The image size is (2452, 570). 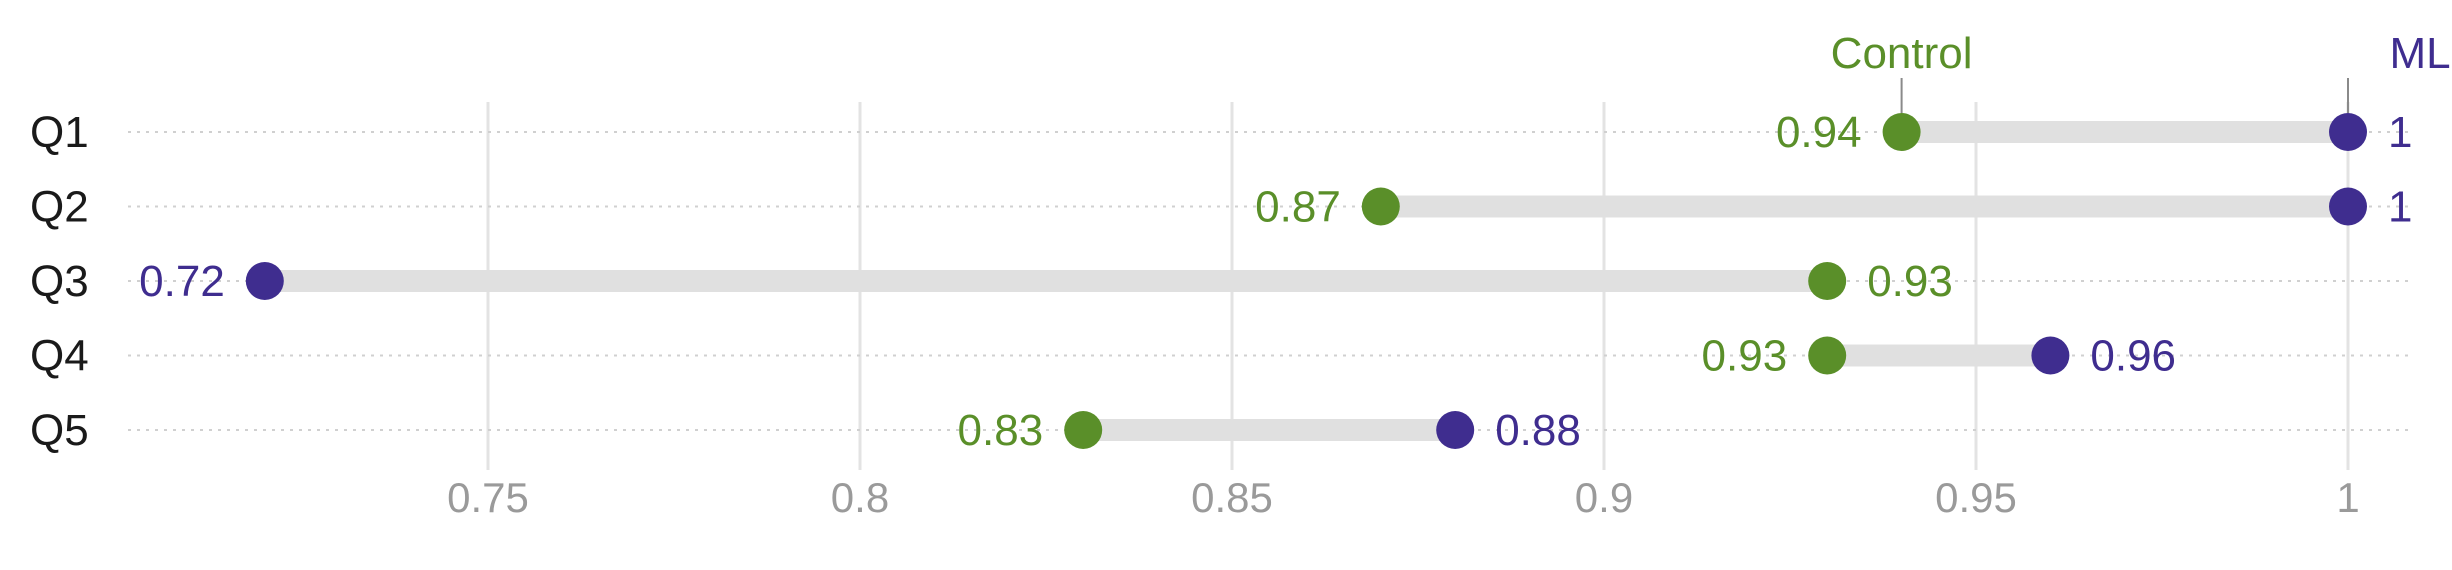 What do you see at coordinates (1232, 497) in the screenshot?
I see `x-tick-label: 0.85` at bounding box center [1232, 497].